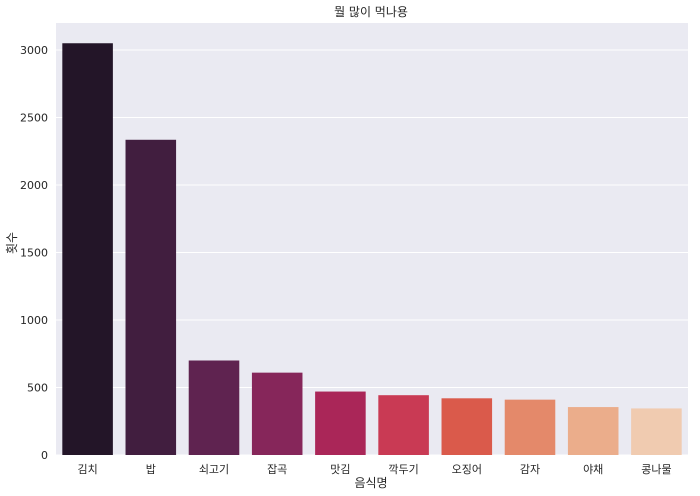 The image size is (700, 496). I want to click on x-tick-label: 김치, so click(87, 469).